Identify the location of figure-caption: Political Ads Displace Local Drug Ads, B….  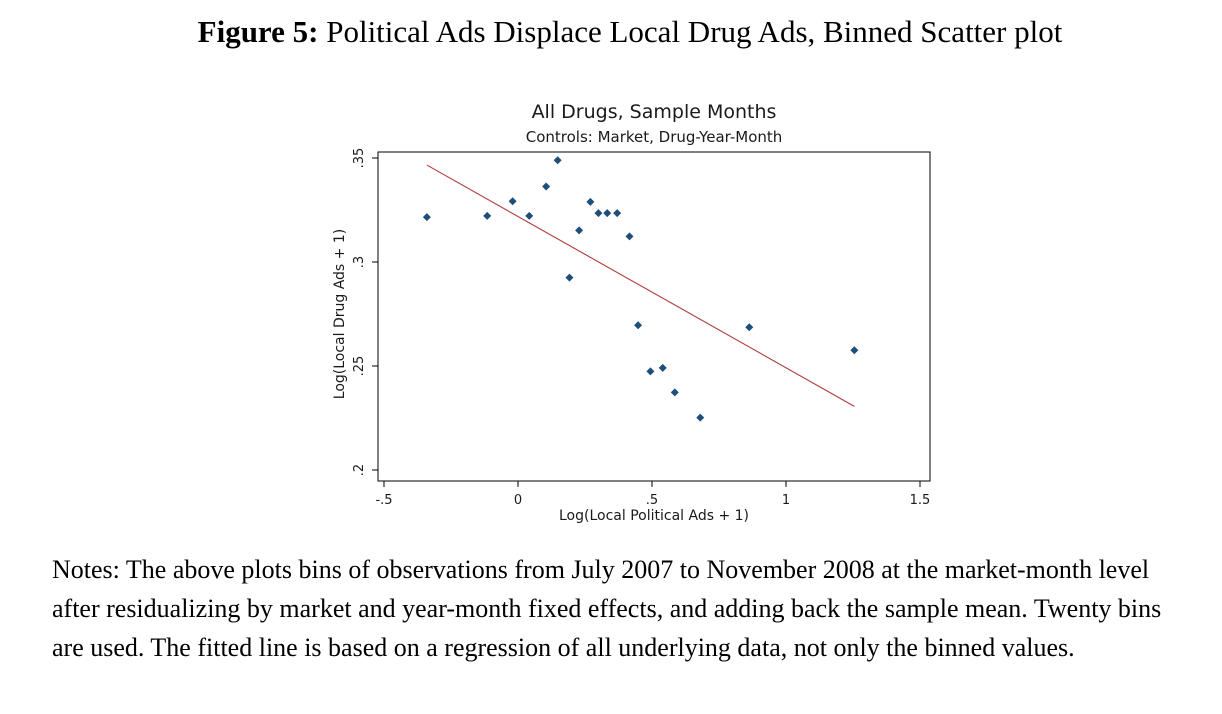
(694, 31).